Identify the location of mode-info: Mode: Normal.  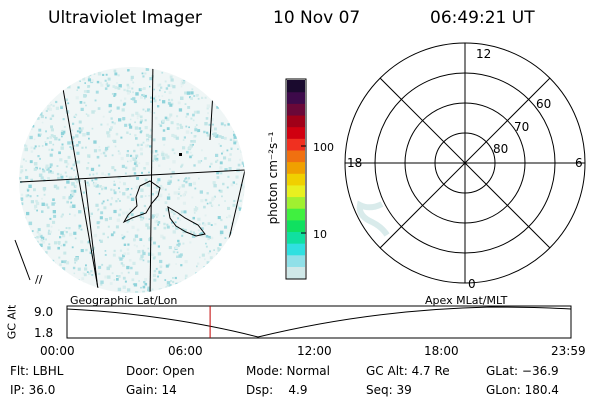
(288, 371).